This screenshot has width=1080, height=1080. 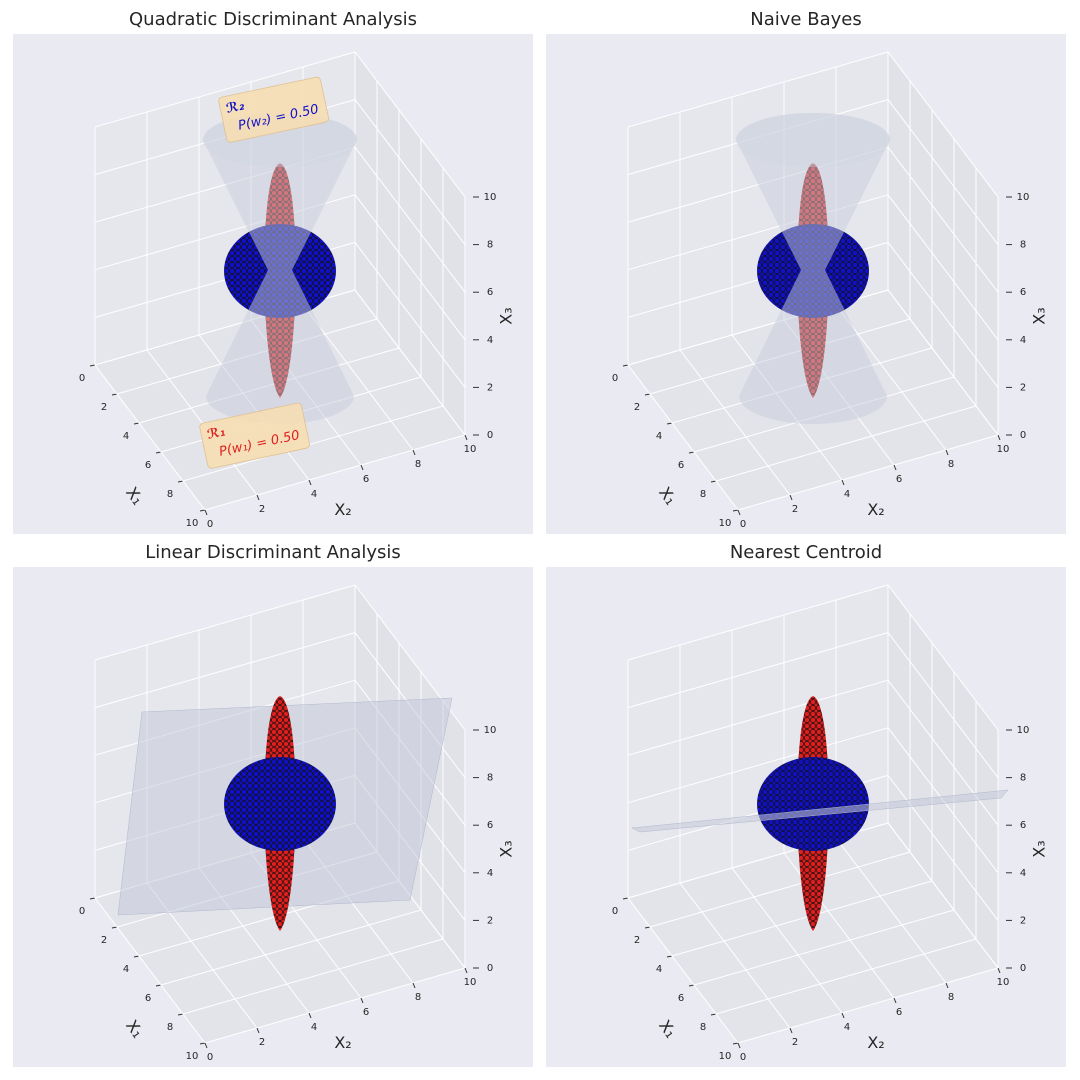 I want to click on annotation-label: ℛ₁, so click(x=216, y=433).